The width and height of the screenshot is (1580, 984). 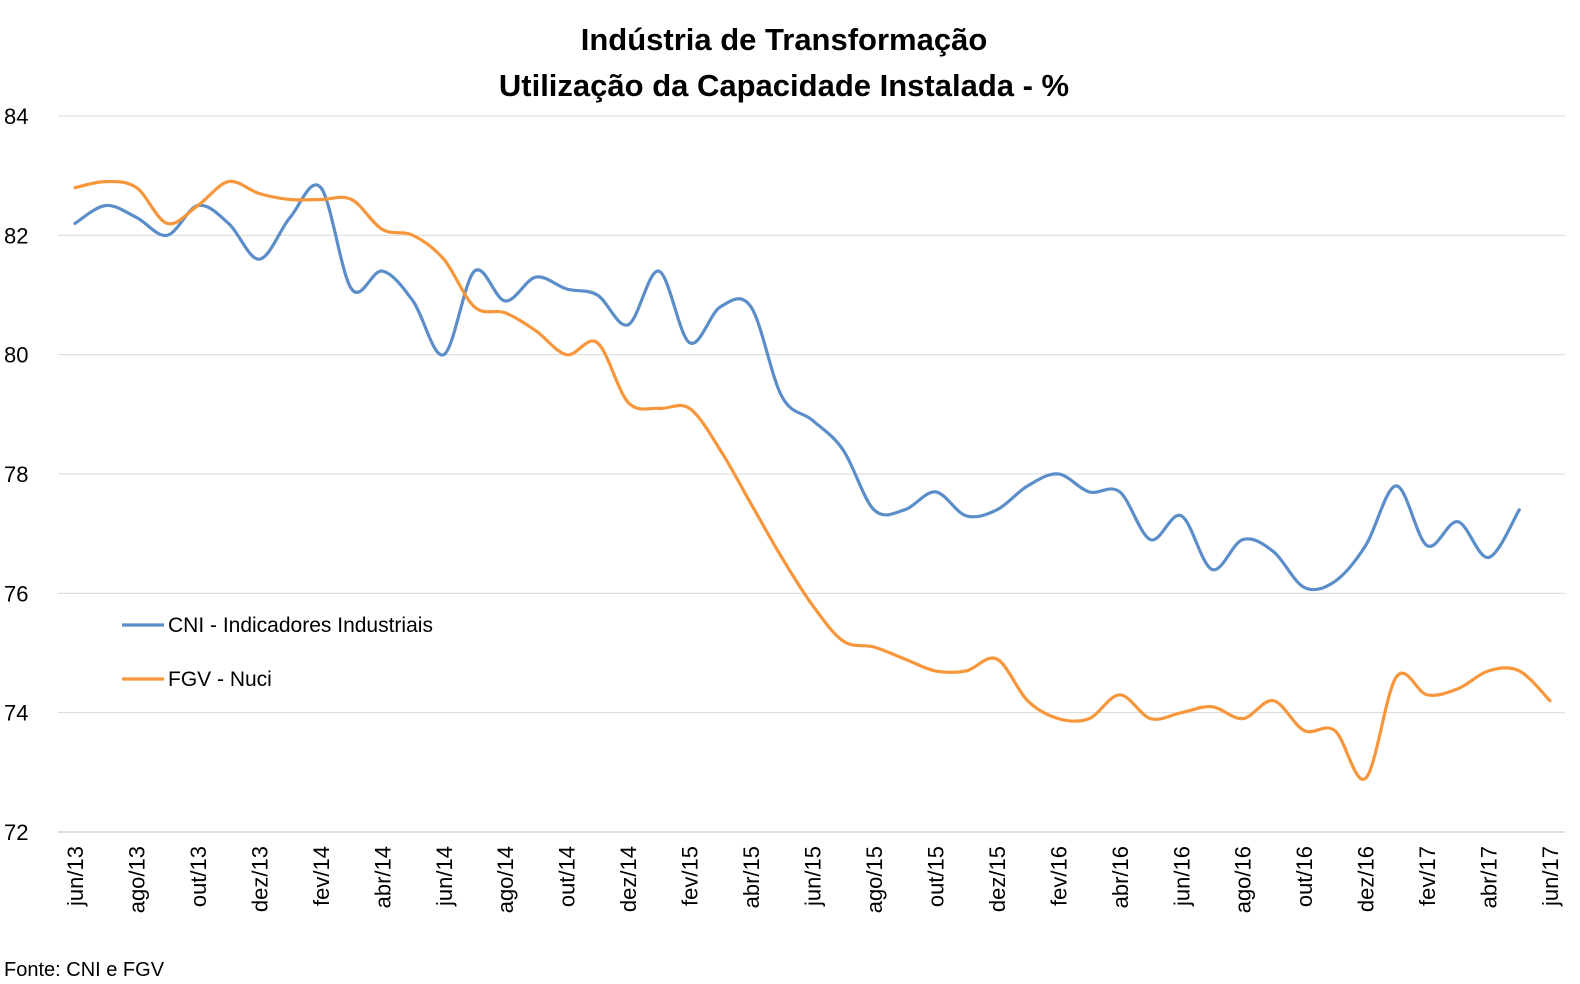 What do you see at coordinates (16, 832) in the screenshot?
I see `y-tick-label: 72` at bounding box center [16, 832].